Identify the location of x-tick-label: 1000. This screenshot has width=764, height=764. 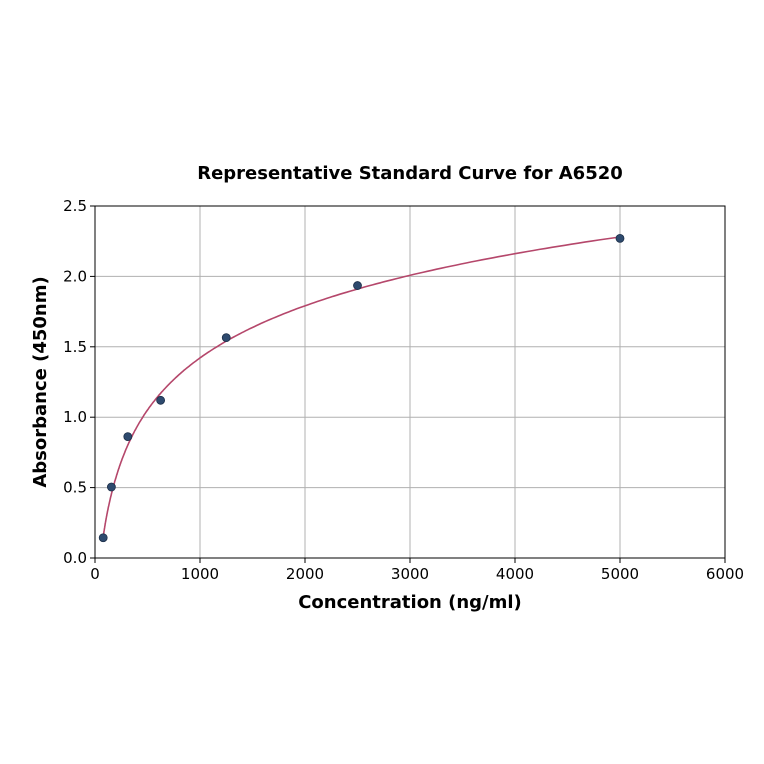
(200, 574).